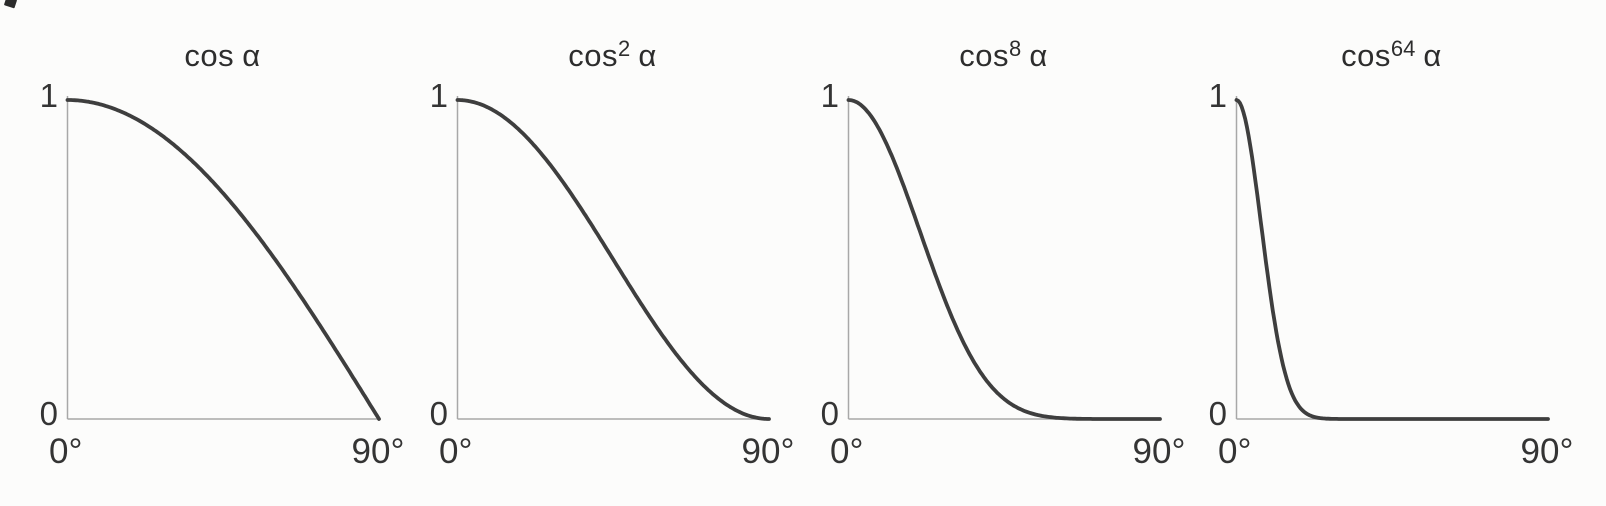 The image size is (1606, 506). I want to click on panel-title: cos8 α, so click(1003, 55).